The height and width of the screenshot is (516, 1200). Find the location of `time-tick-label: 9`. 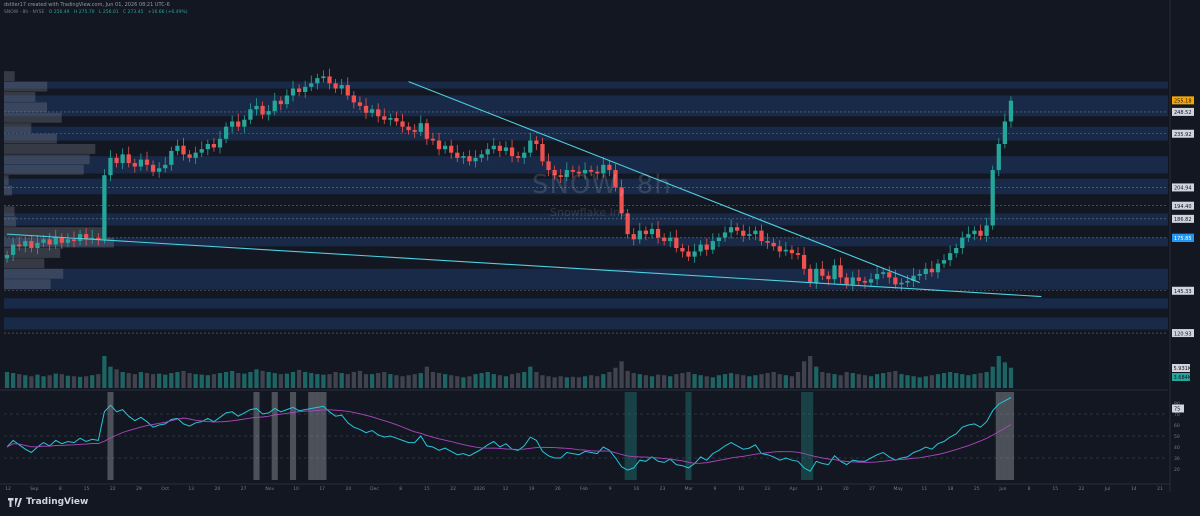

time-tick-label: 9 is located at coordinates (714, 489).